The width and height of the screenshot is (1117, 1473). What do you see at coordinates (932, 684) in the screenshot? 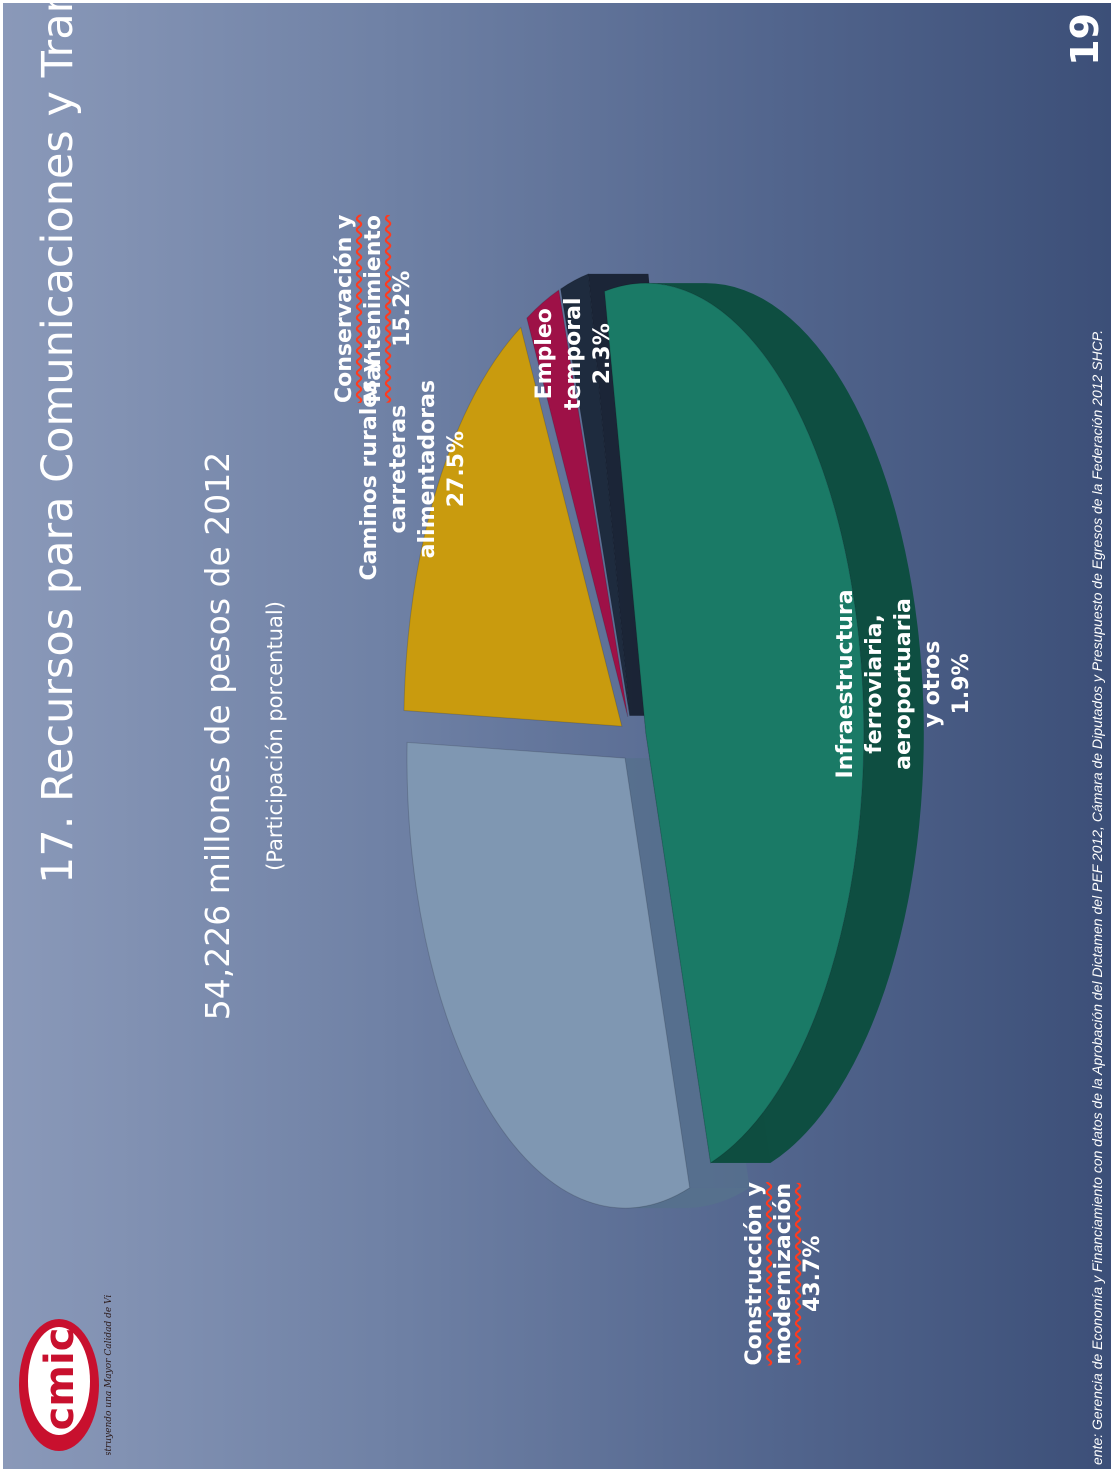
I see `slice-label-line: y otros` at bounding box center [932, 684].